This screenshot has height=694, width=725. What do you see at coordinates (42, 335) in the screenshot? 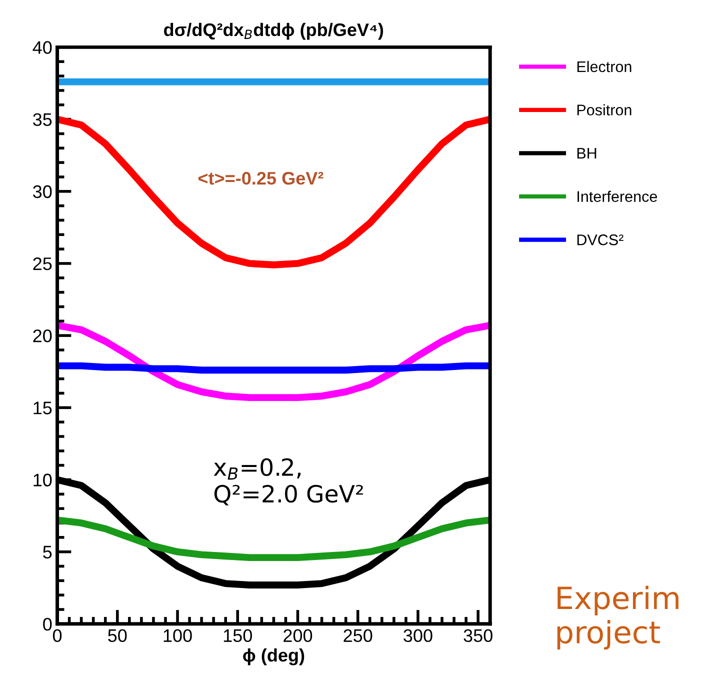
I see `y-tick-label: 20` at bounding box center [42, 335].